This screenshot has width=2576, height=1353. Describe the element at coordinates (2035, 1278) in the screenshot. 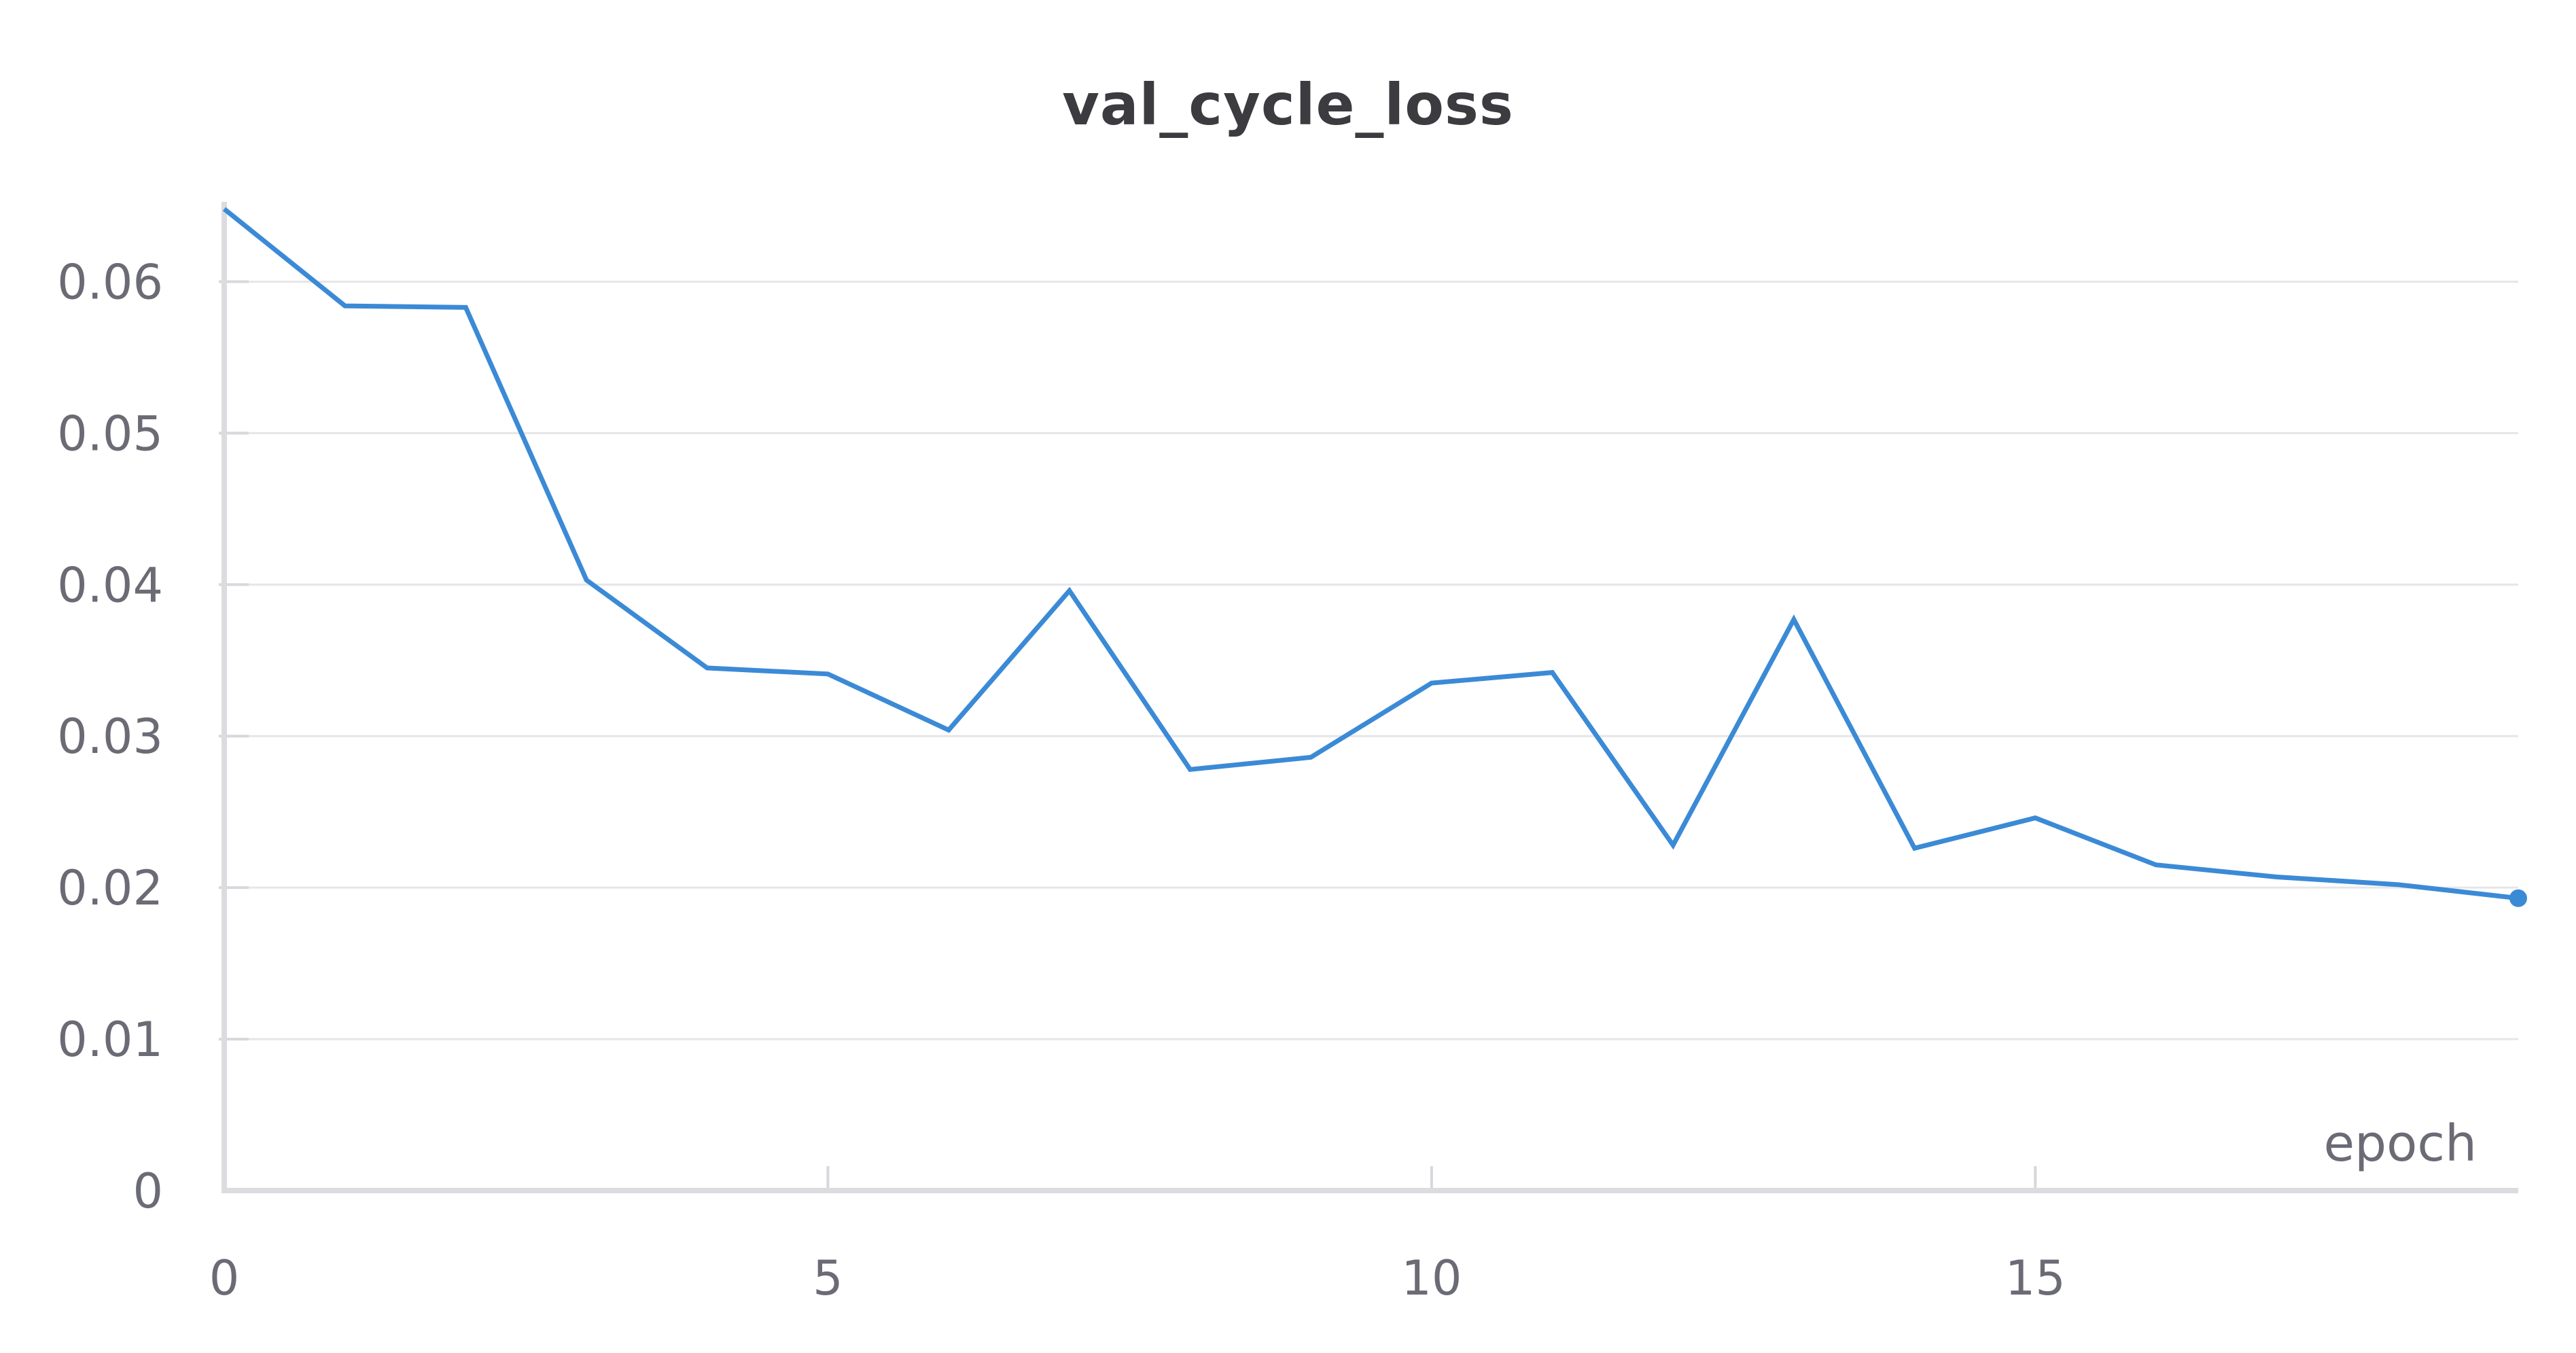

I see `x-tick-label: 15` at that location.